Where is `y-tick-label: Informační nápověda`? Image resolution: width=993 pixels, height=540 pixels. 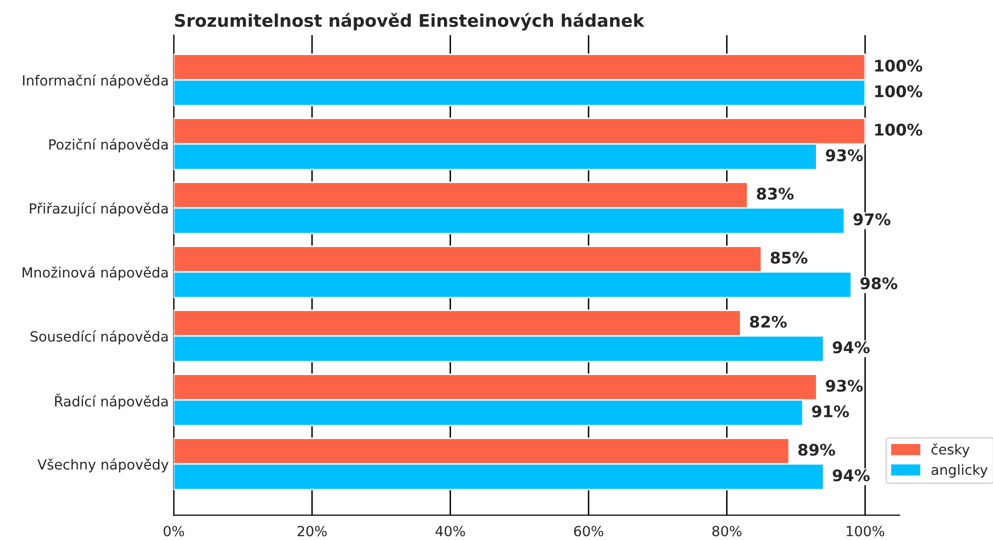
y-tick-label: Informační nápověda is located at coordinates (95, 81).